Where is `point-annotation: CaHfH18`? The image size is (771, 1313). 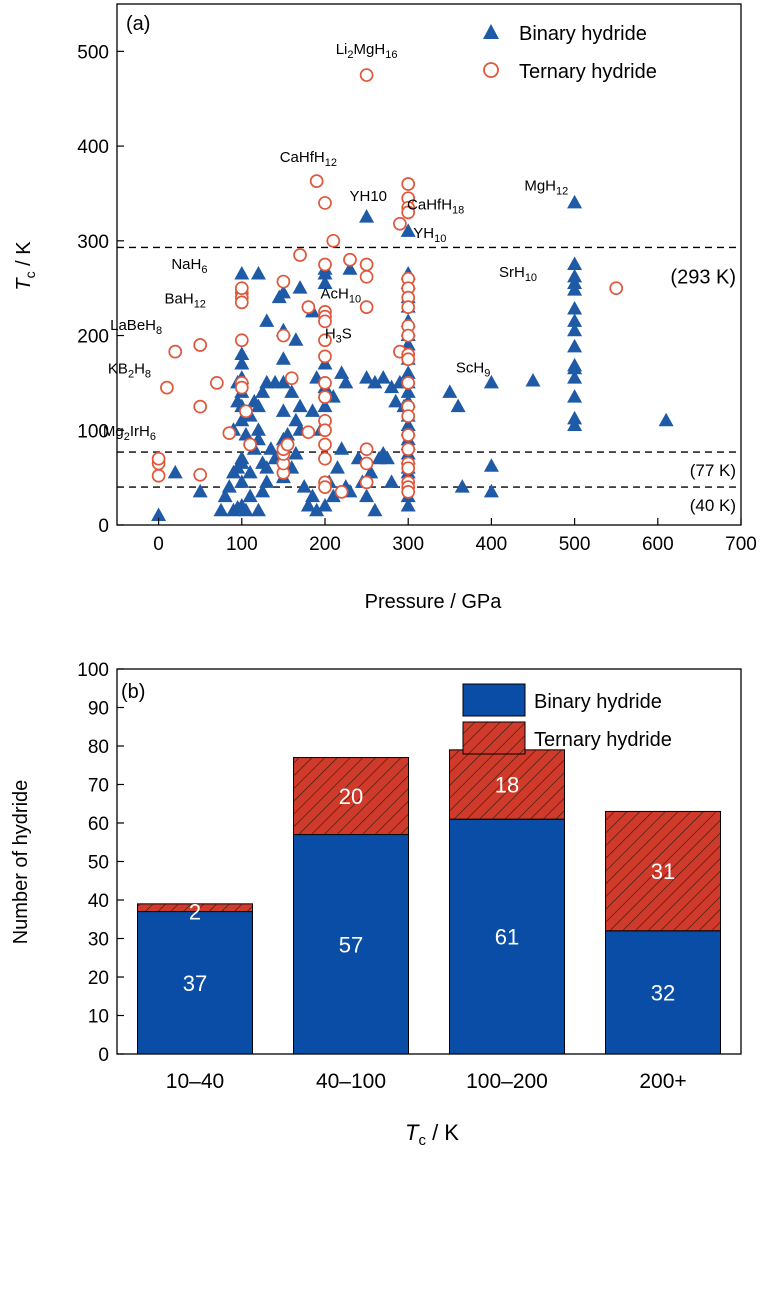 point-annotation: CaHfH18 is located at coordinates (435, 207).